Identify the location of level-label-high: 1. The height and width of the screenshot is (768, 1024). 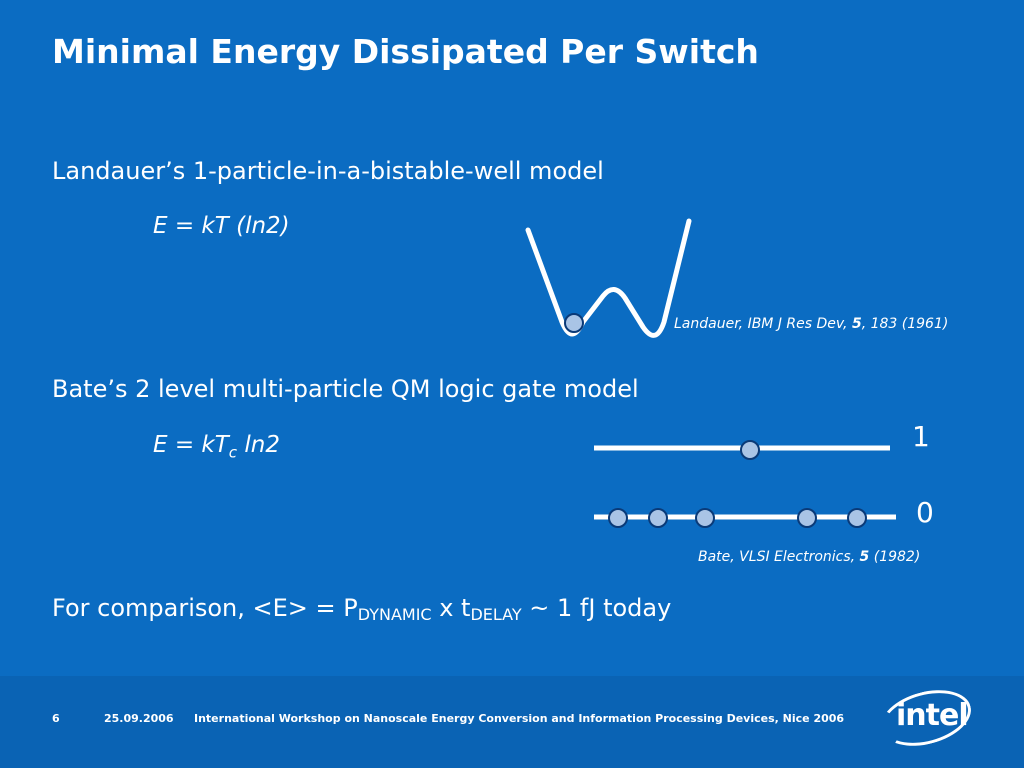
(921, 436).